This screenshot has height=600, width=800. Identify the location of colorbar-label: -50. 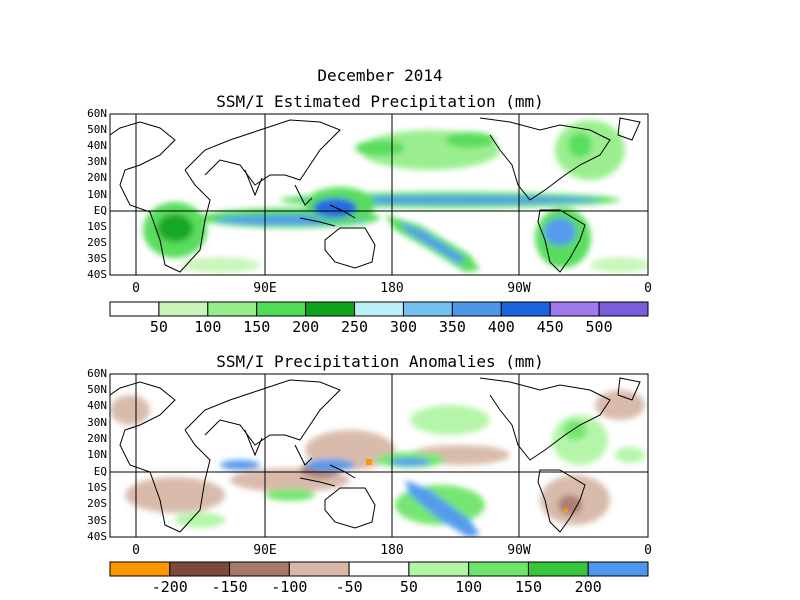
(349, 587).